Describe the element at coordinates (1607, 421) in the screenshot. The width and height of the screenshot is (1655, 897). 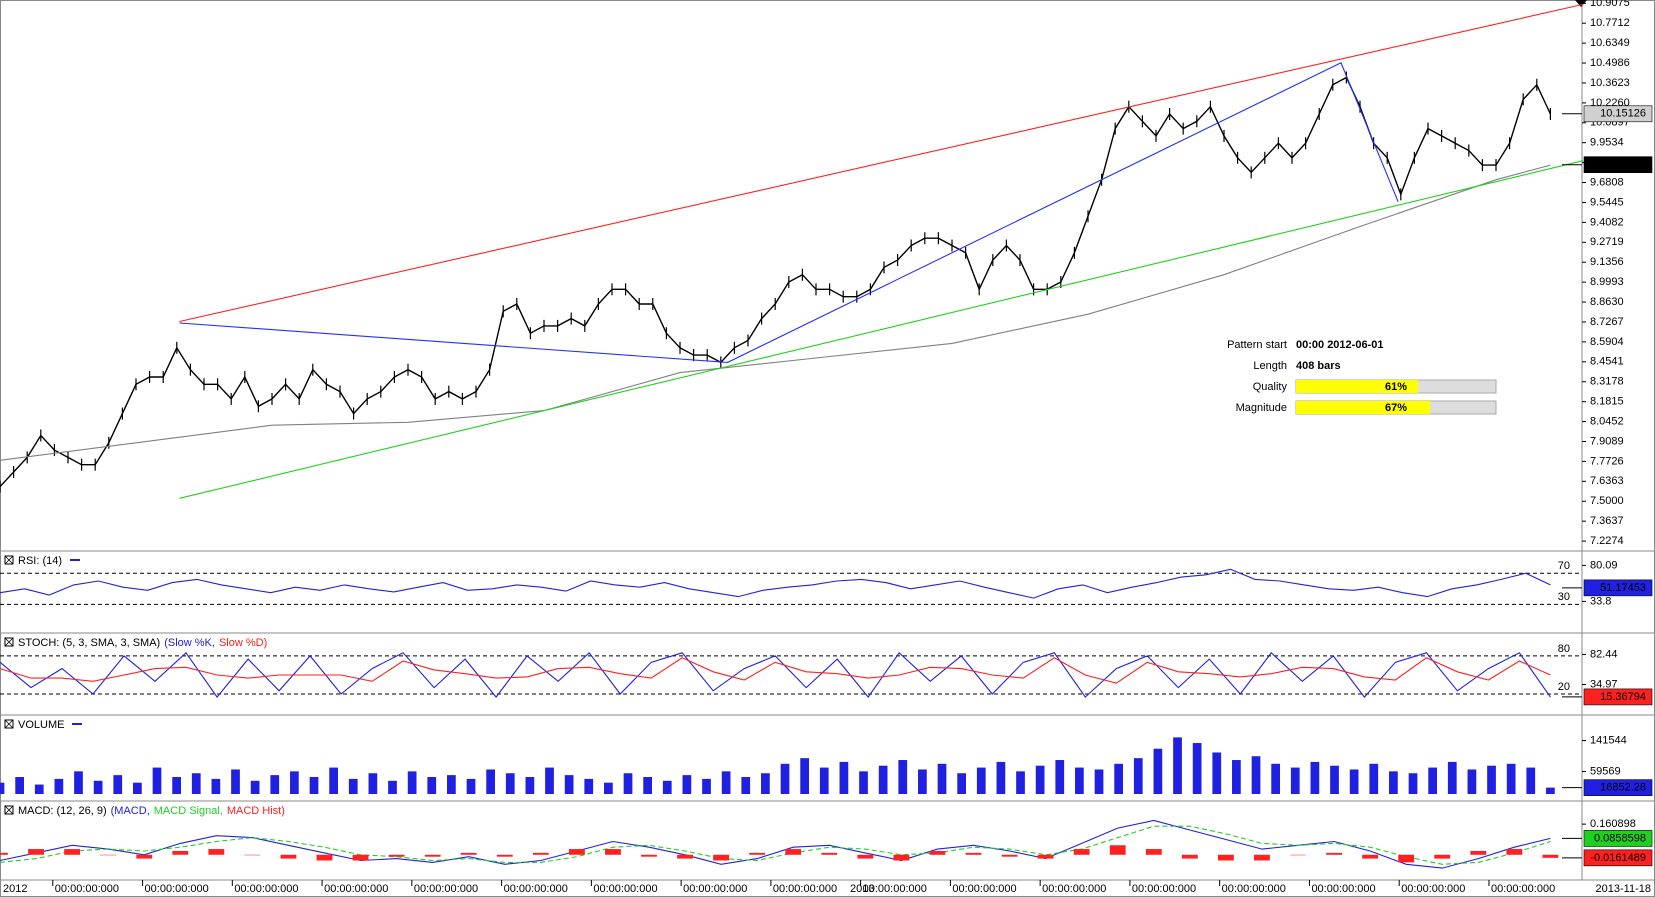
I see `y-tick-label: 8.0452` at that location.